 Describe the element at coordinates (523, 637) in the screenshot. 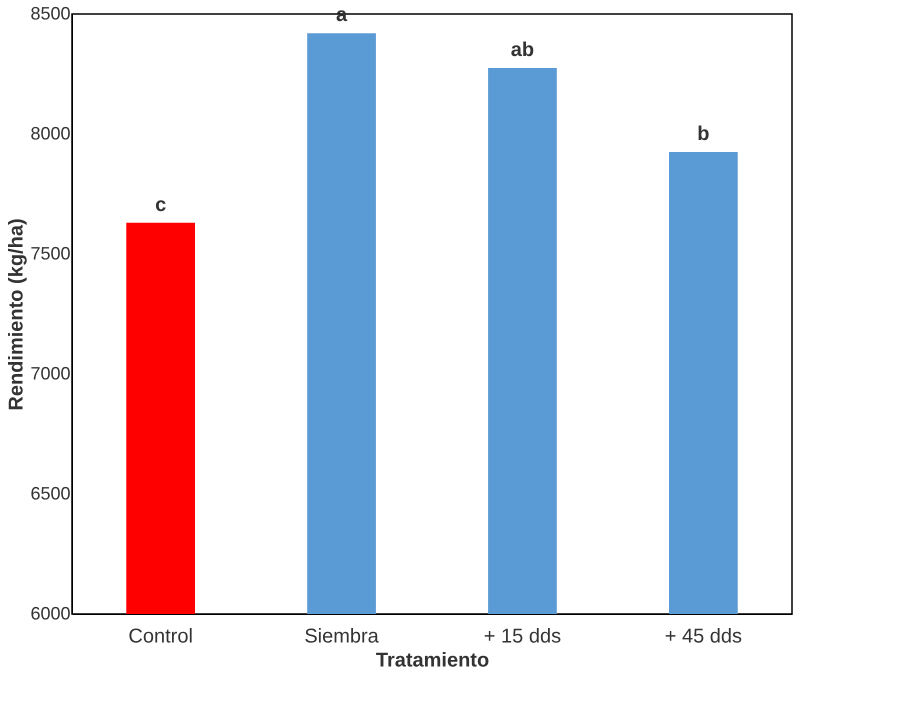

I see `x-tick-label: + 15 dds` at that location.